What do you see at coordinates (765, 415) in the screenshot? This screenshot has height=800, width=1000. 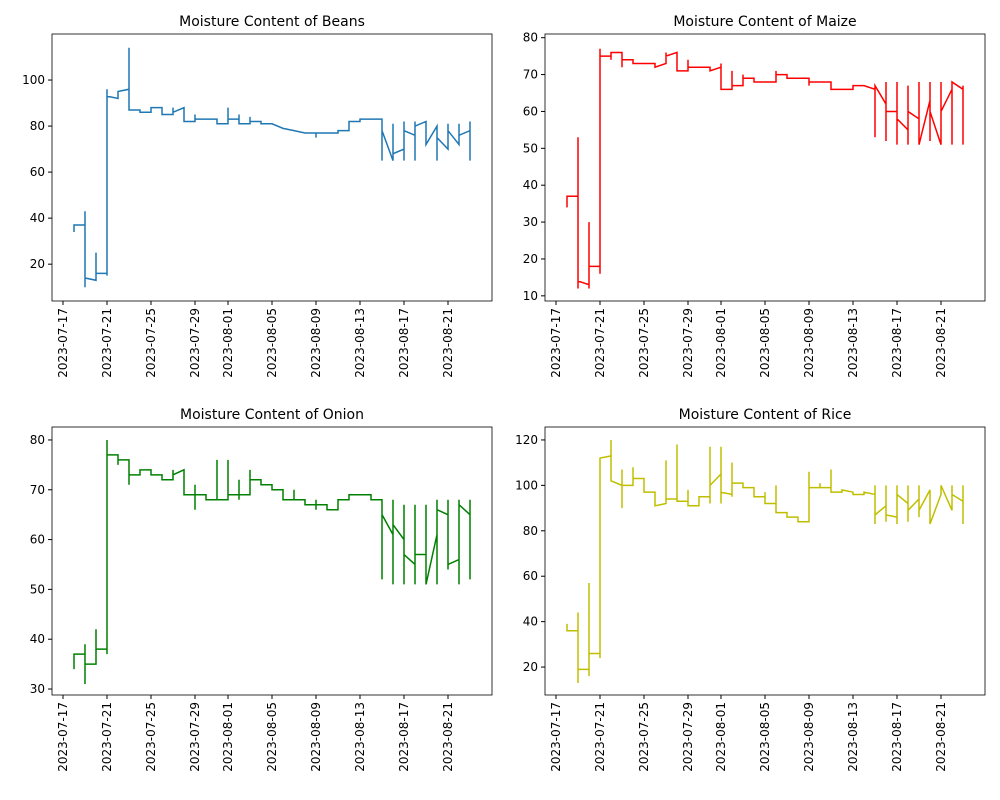 I see `chart-title: Moisture Content of Rice` at bounding box center [765, 415].